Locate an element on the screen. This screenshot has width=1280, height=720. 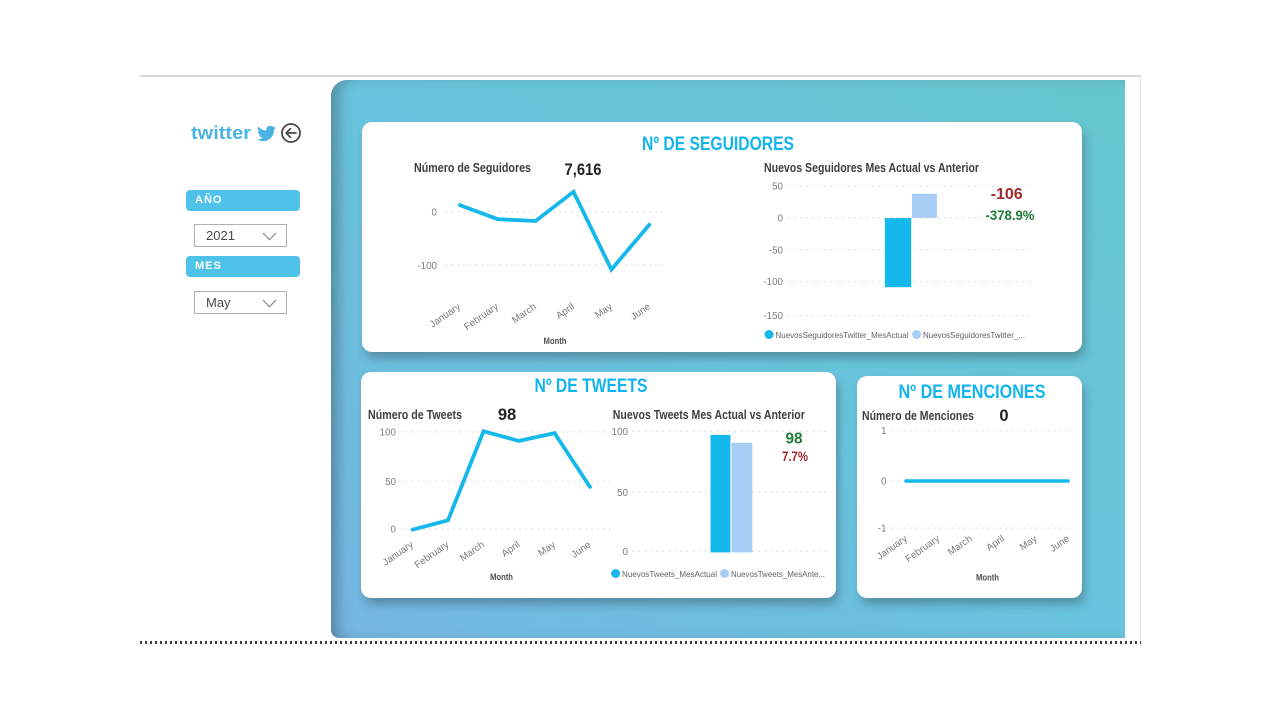
svg-text: twitter is located at coordinates (221, 132).